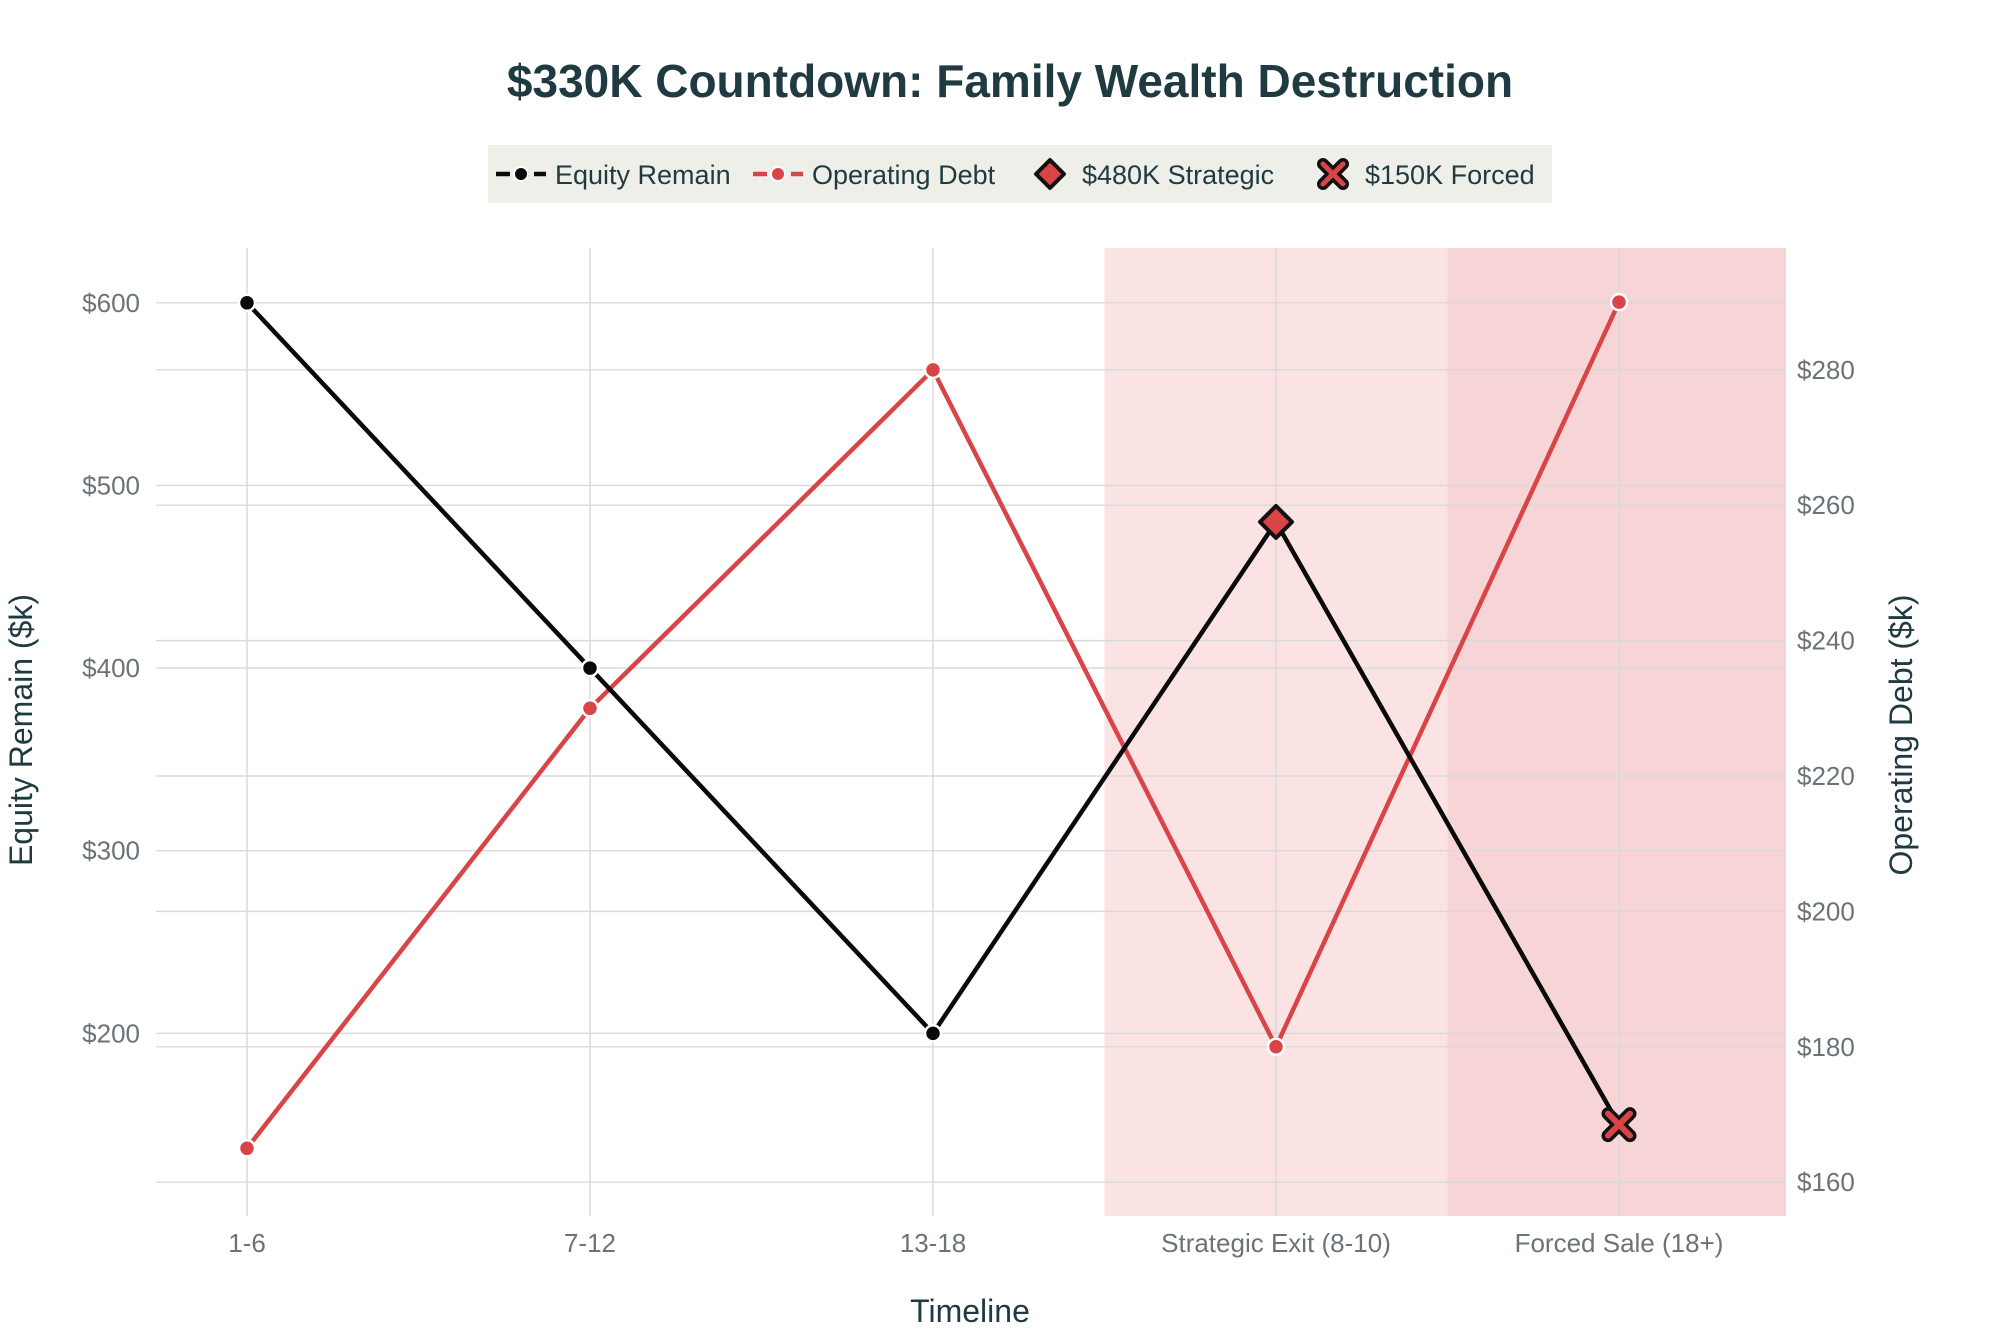 The width and height of the screenshot is (2000, 1338). What do you see at coordinates (590, 1243) in the screenshot?
I see `x-tick-label: 7-12` at bounding box center [590, 1243].